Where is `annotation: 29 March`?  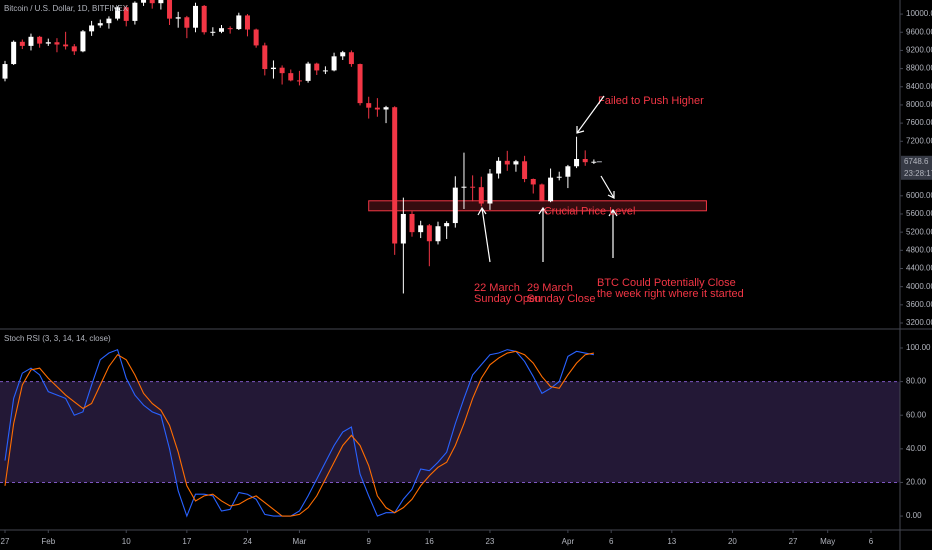 annotation: 29 March is located at coordinates (550, 288).